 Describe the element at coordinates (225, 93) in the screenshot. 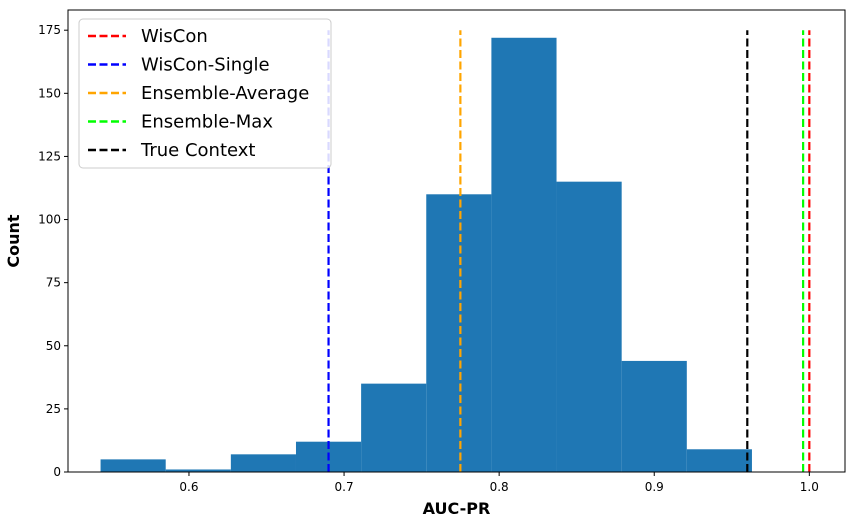

I see `legend-label-ensemble-average: Ensemble-Average` at that location.